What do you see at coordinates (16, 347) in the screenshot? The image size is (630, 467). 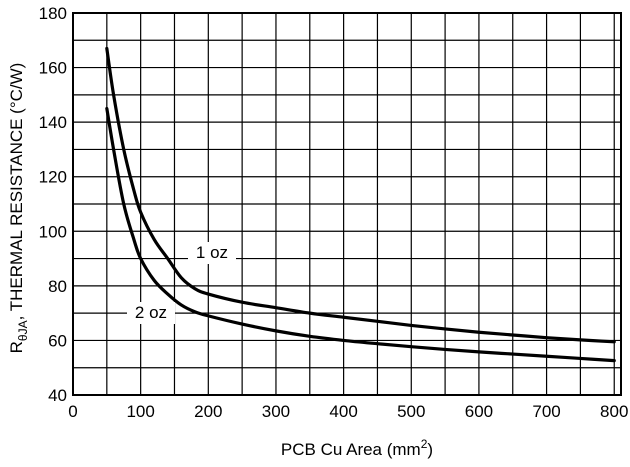 I see `y-axis-title-main: R` at bounding box center [16, 347].